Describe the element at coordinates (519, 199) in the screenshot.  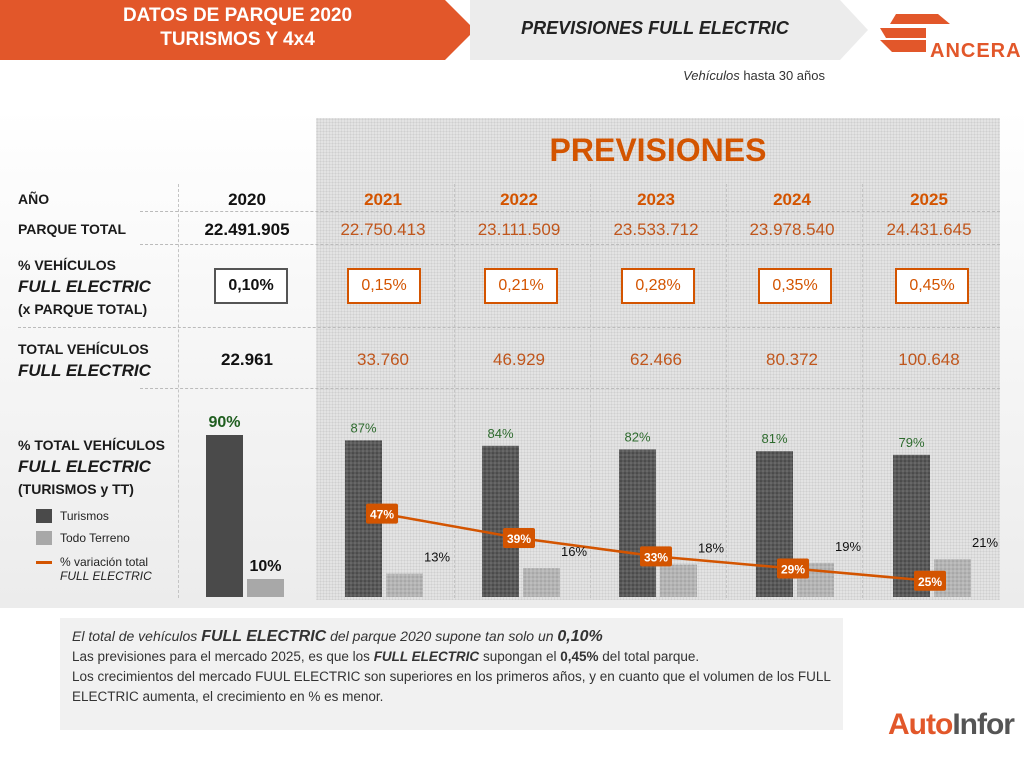
I see `year-cell: 2022` at that location.